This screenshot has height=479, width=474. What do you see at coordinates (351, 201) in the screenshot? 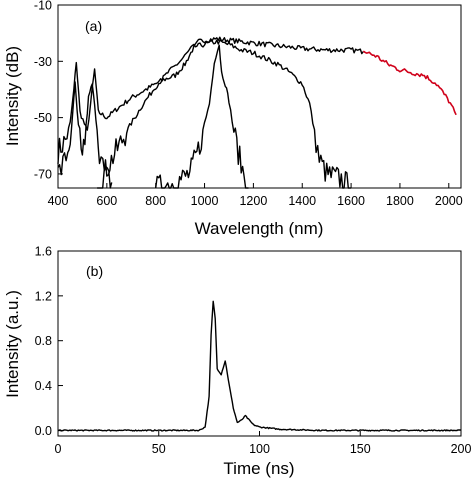
I see `panel-a-x-tick-label: 1600` at bounding box center [351, 201].